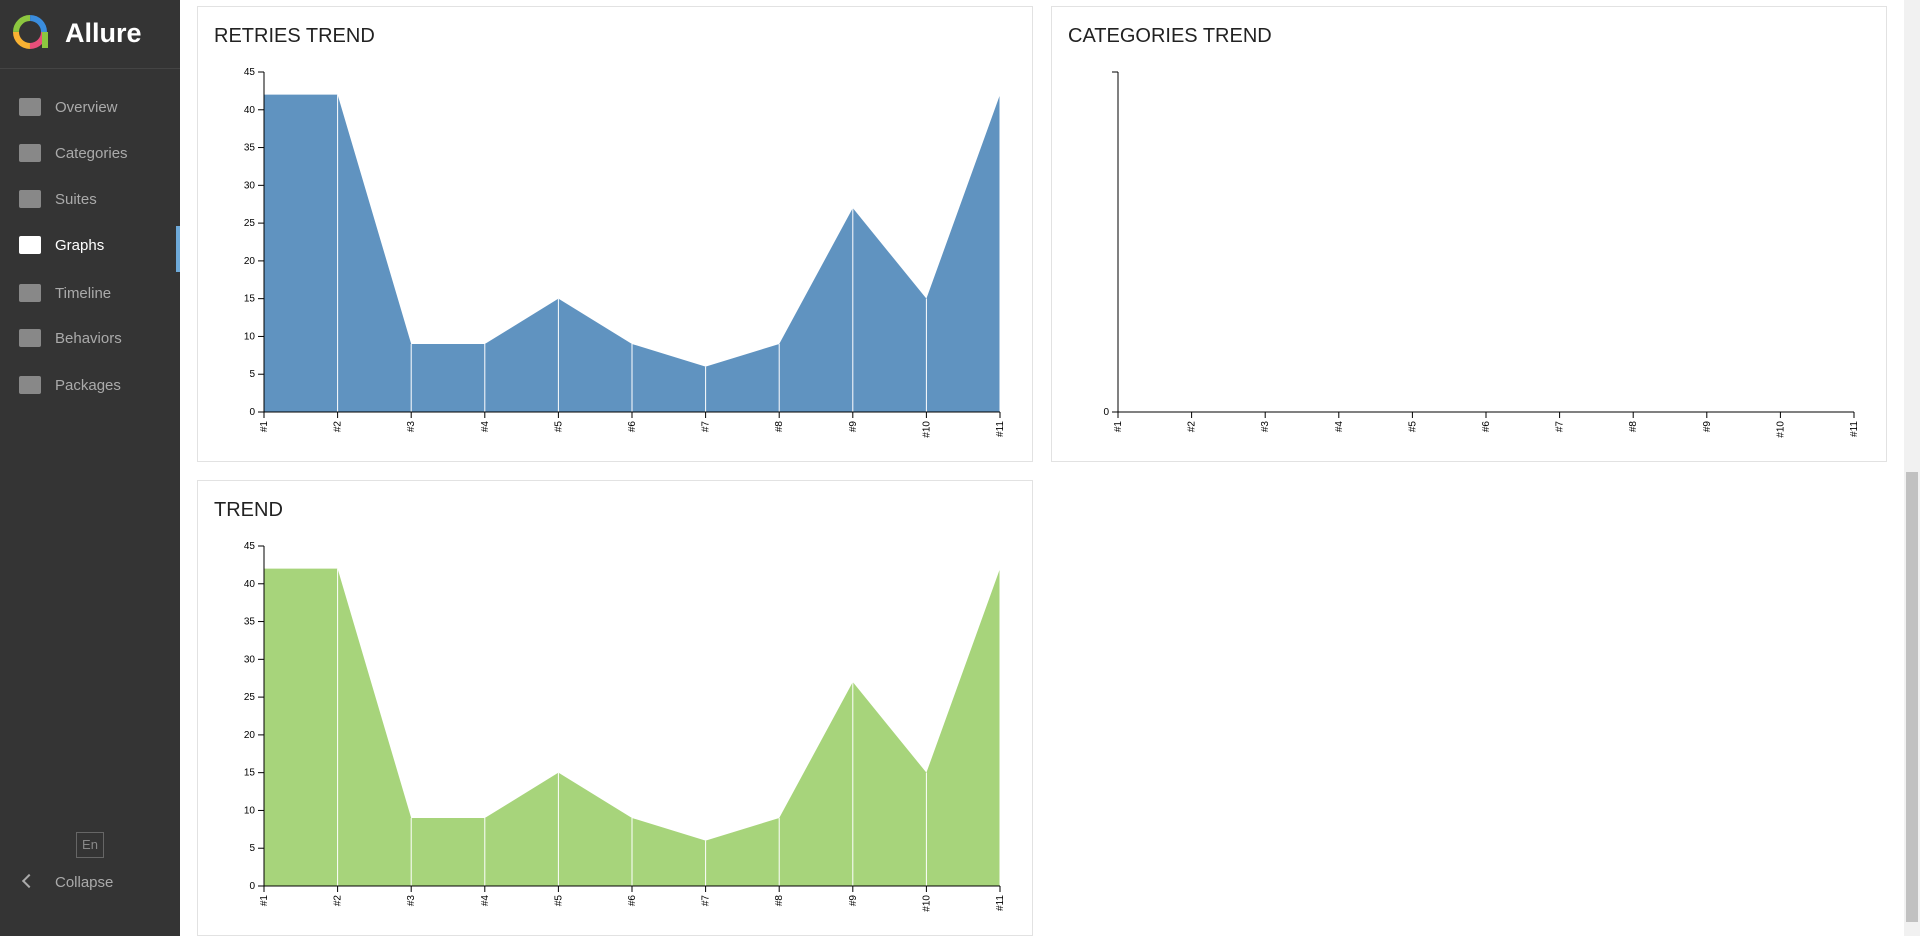  I want to click on nav-label: Packages, so click(88, 385).